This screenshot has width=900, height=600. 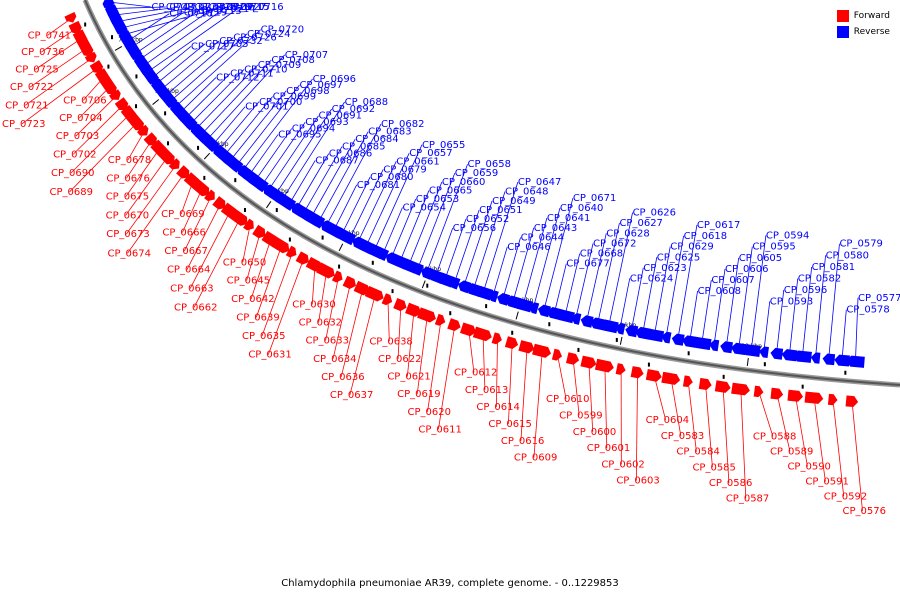 What do you see at coordinates (187, 7) in the screenshot?
I see `gene-label: CP_0731` at bounding box center [187, 7].